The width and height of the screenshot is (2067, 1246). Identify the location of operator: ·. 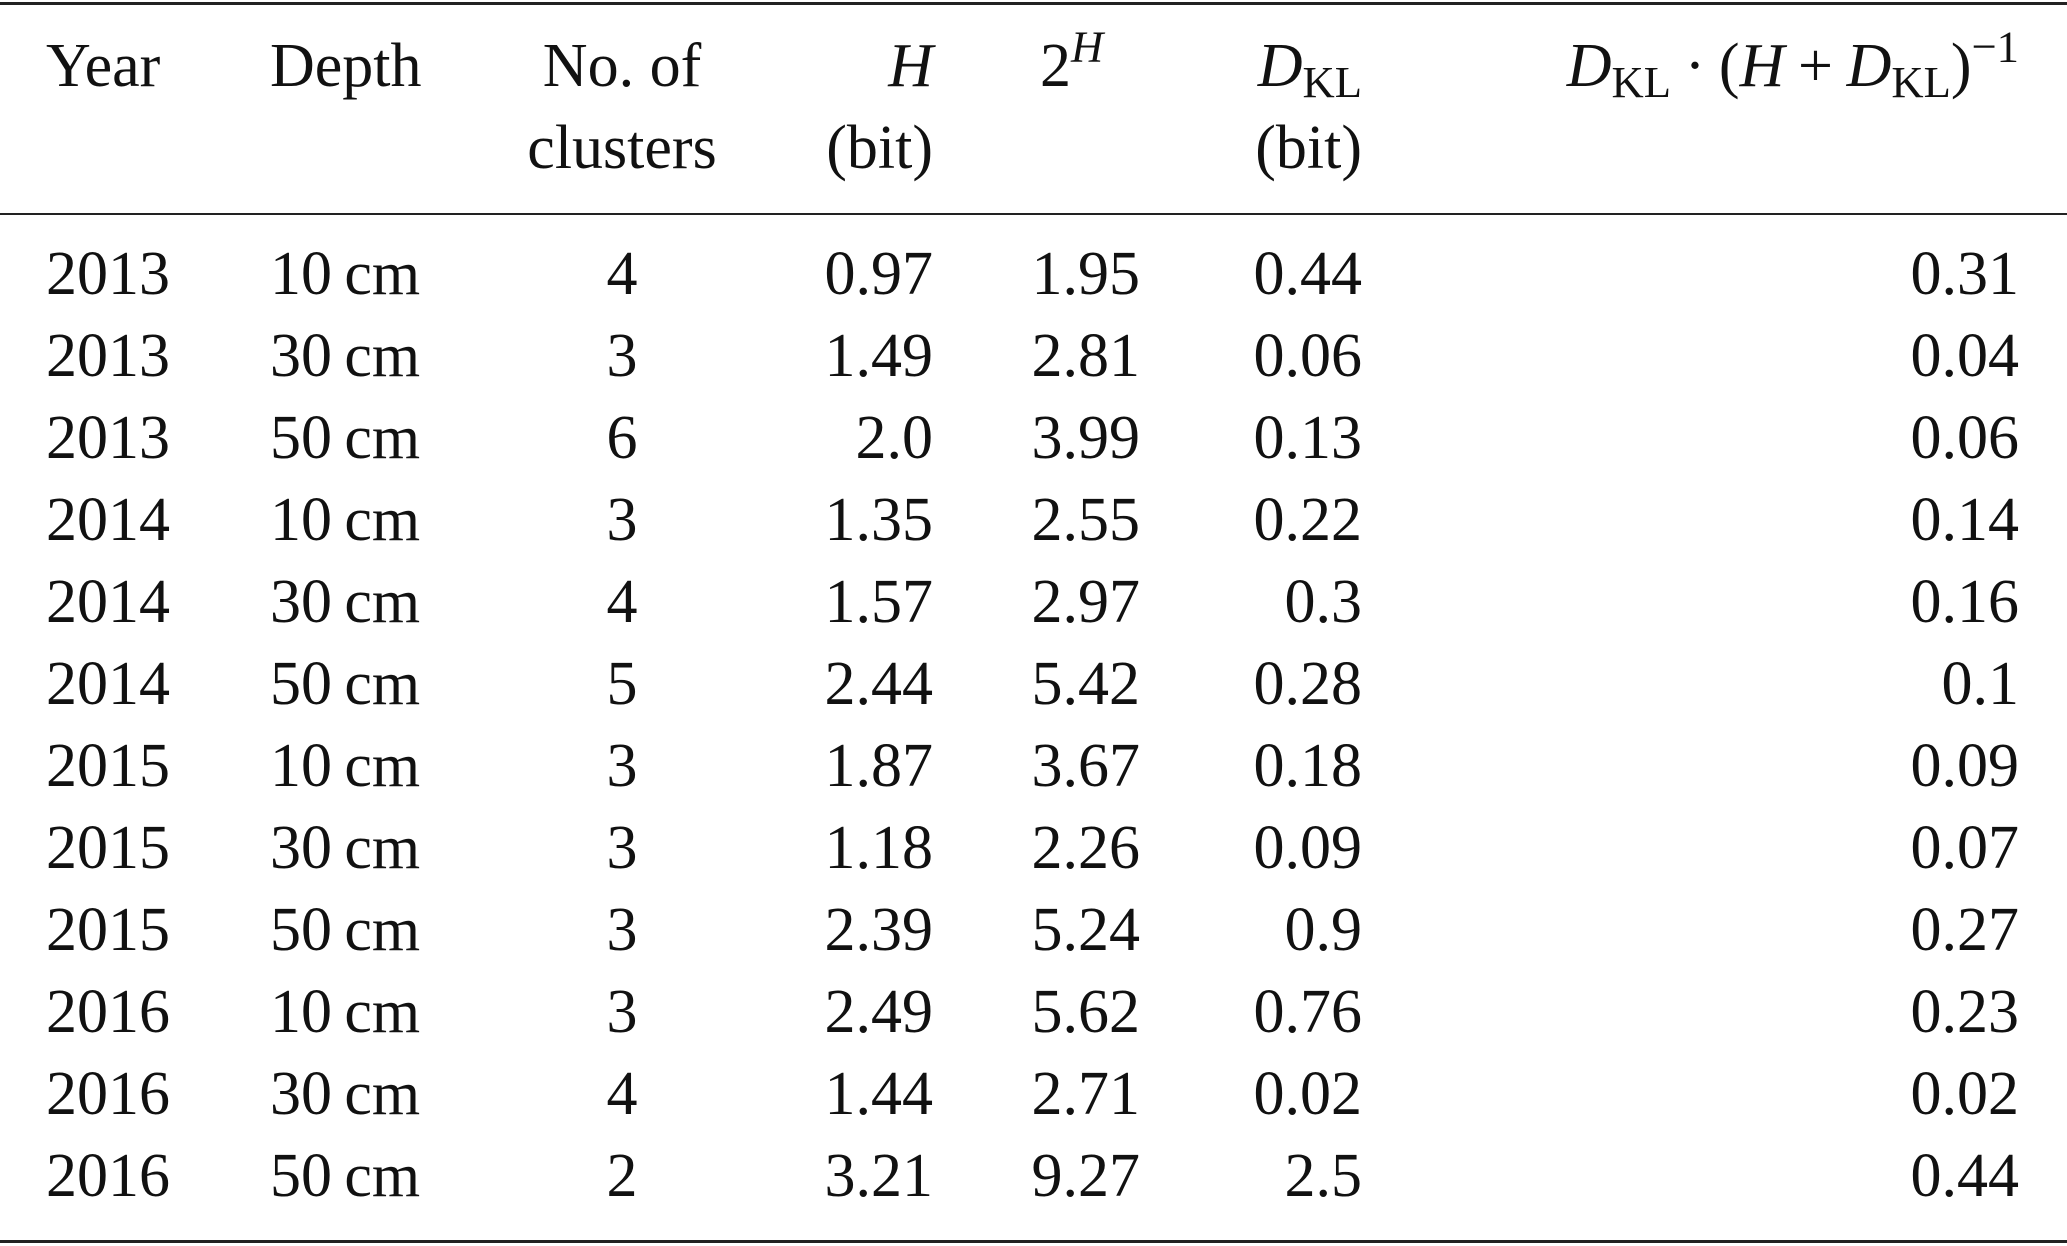
(1695, 66).